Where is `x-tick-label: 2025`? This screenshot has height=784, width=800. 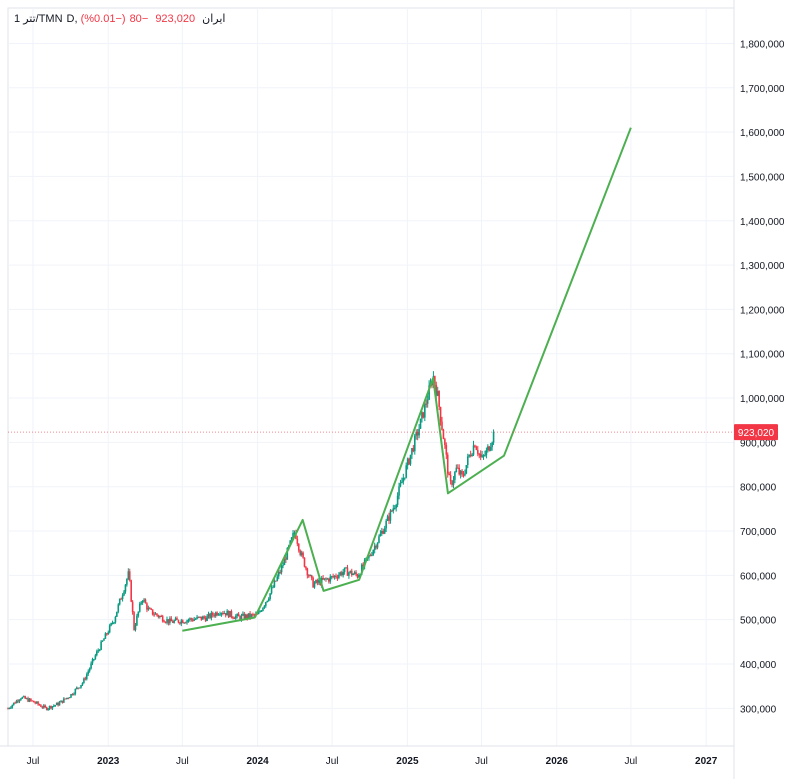
x-tick-label: 2025 is located at coordinates (407, 761).